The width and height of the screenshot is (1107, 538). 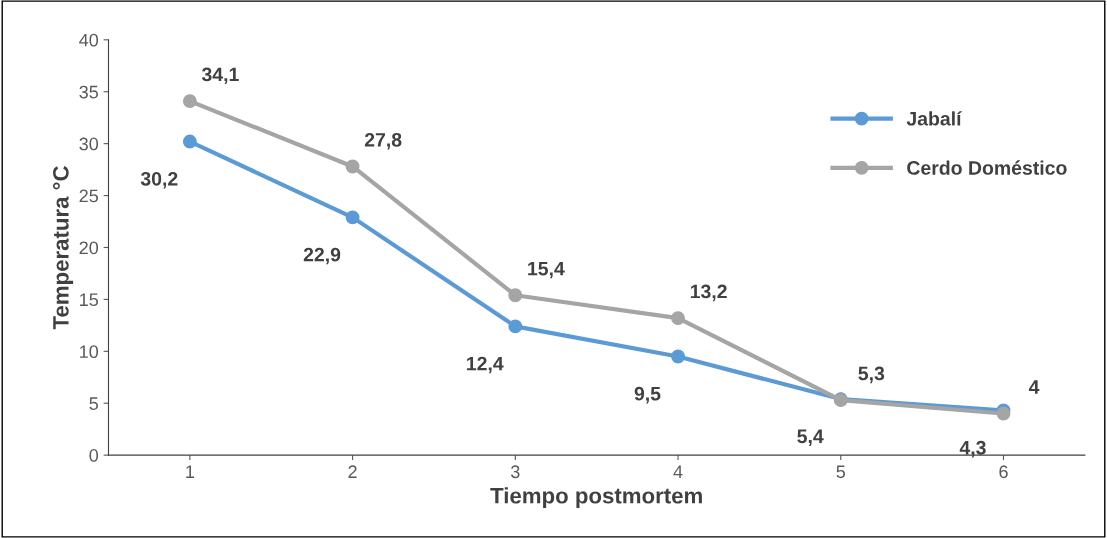 What do you see at coordinates (89, 144) in the screenshot?
I see `y-tick-label: 30` at bounding box center [89, 144].